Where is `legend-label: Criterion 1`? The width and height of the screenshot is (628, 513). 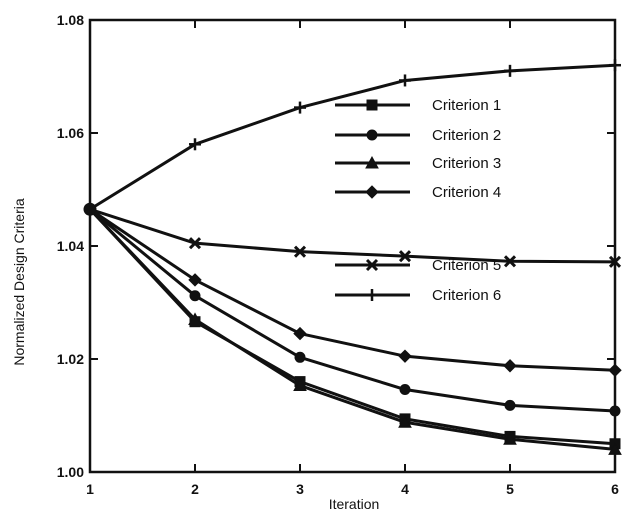
legend-label: Criterion 1 is located at coordinates (466, 105).